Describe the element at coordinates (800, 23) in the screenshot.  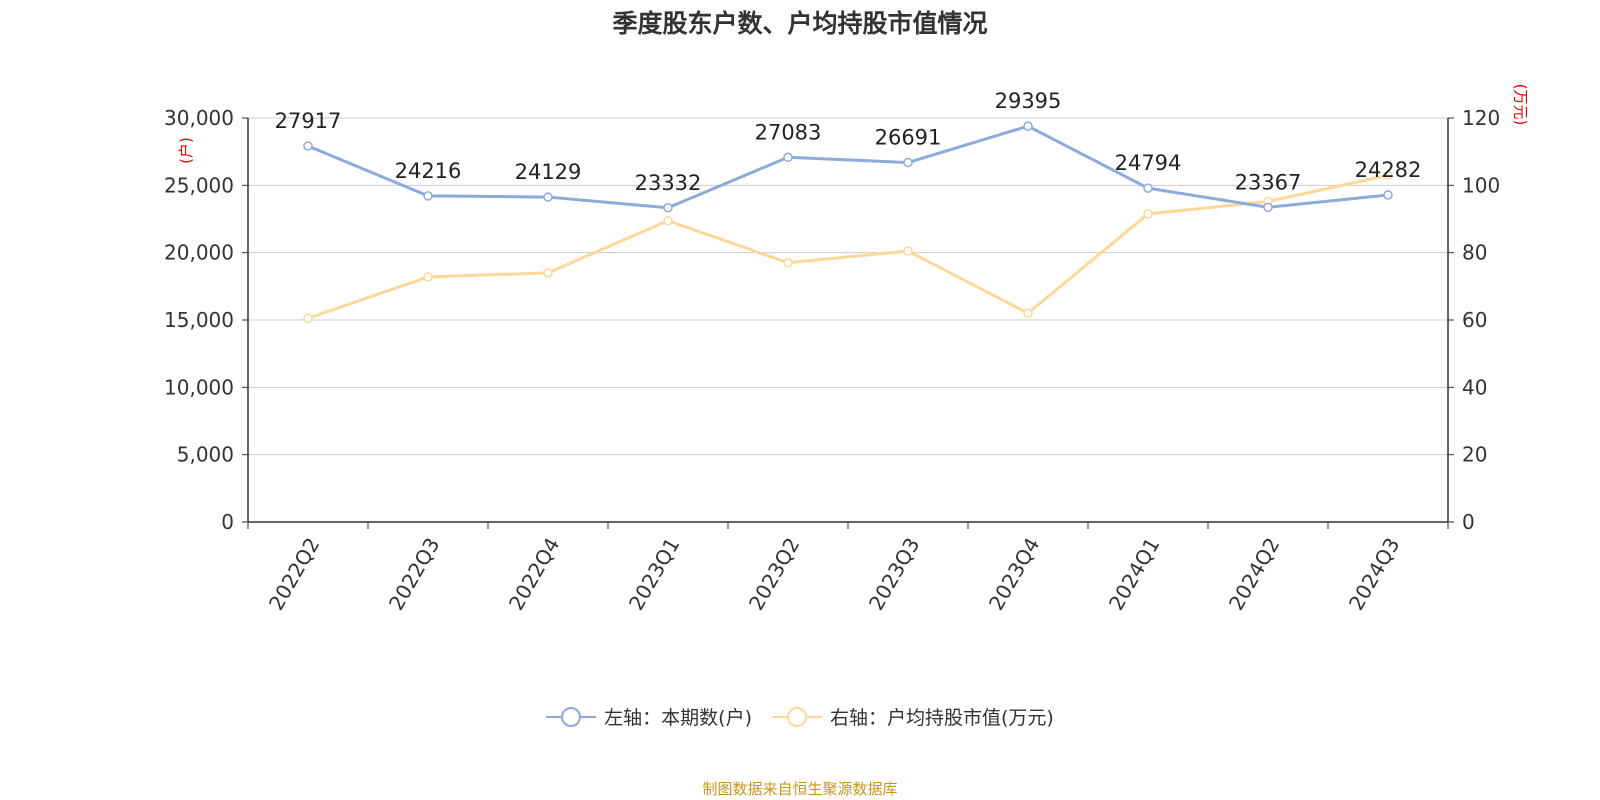
I see `chart-title: 季度股东户数、户均持股市值情况` at that location.